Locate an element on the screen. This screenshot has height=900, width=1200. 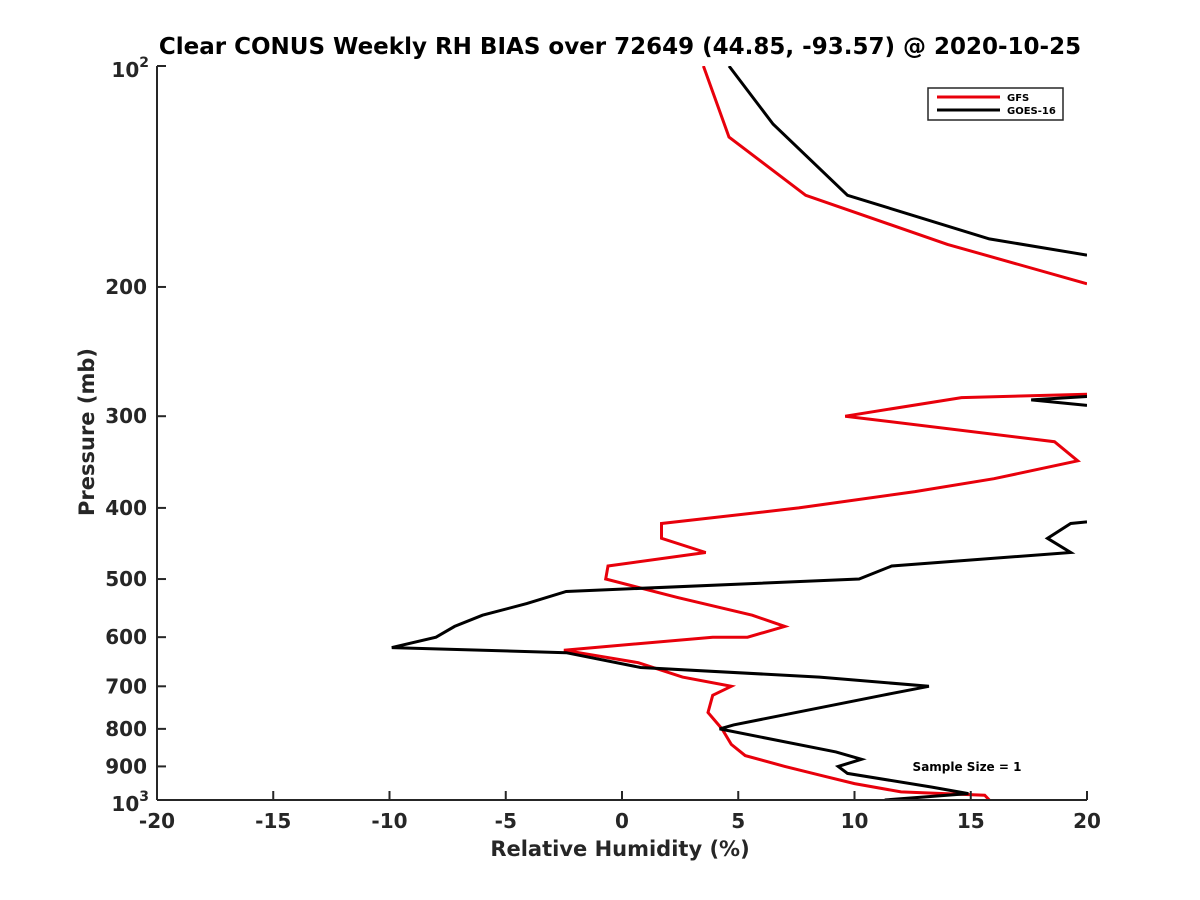
x-axis-ticks: -20 -15 -10 -5 0 5 10 15 20 is located at coordinates (620, 812).